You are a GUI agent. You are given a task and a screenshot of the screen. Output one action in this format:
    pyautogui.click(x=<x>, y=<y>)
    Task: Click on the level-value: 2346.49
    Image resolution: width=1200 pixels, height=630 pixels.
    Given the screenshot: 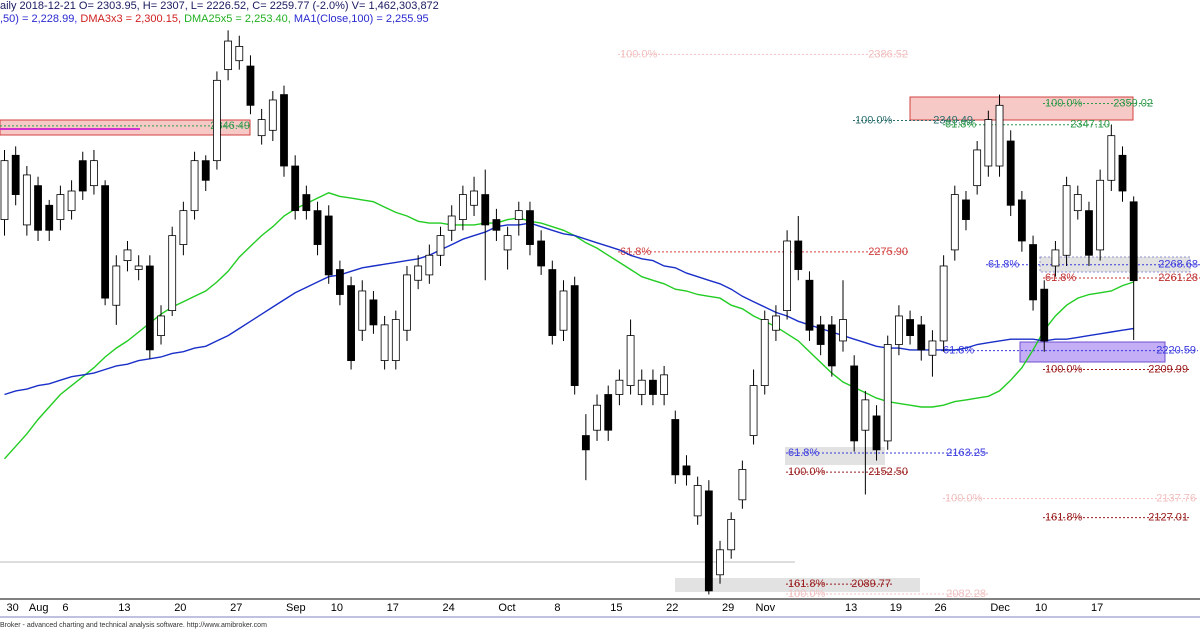 What is the action you would take?
    pyautogui.click(x=230, y=126)
    